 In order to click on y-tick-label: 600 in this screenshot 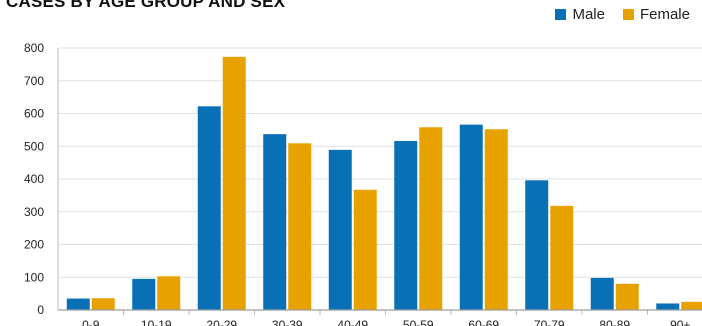, I will do `click(34, 114)`.